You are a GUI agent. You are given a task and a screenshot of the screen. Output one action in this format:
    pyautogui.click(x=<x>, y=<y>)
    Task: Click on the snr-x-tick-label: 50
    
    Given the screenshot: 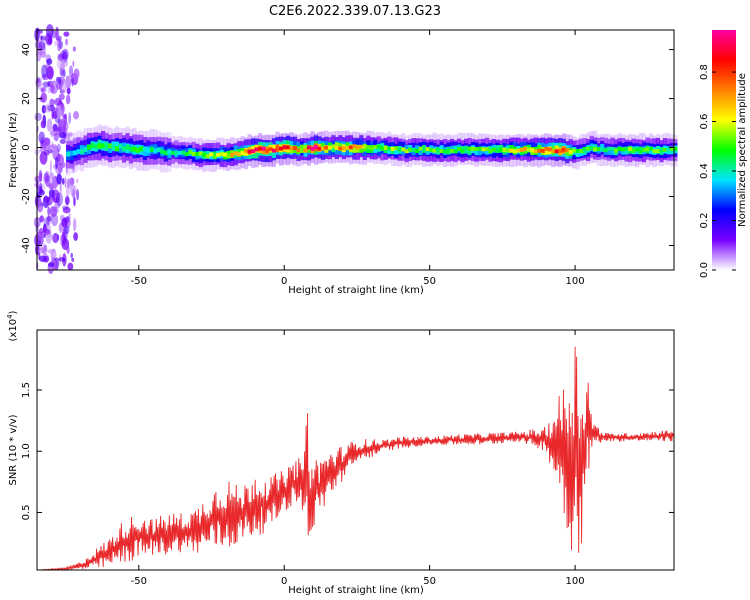 What is the action you would take?
    pyautogui.click(x=429, y=581)
    